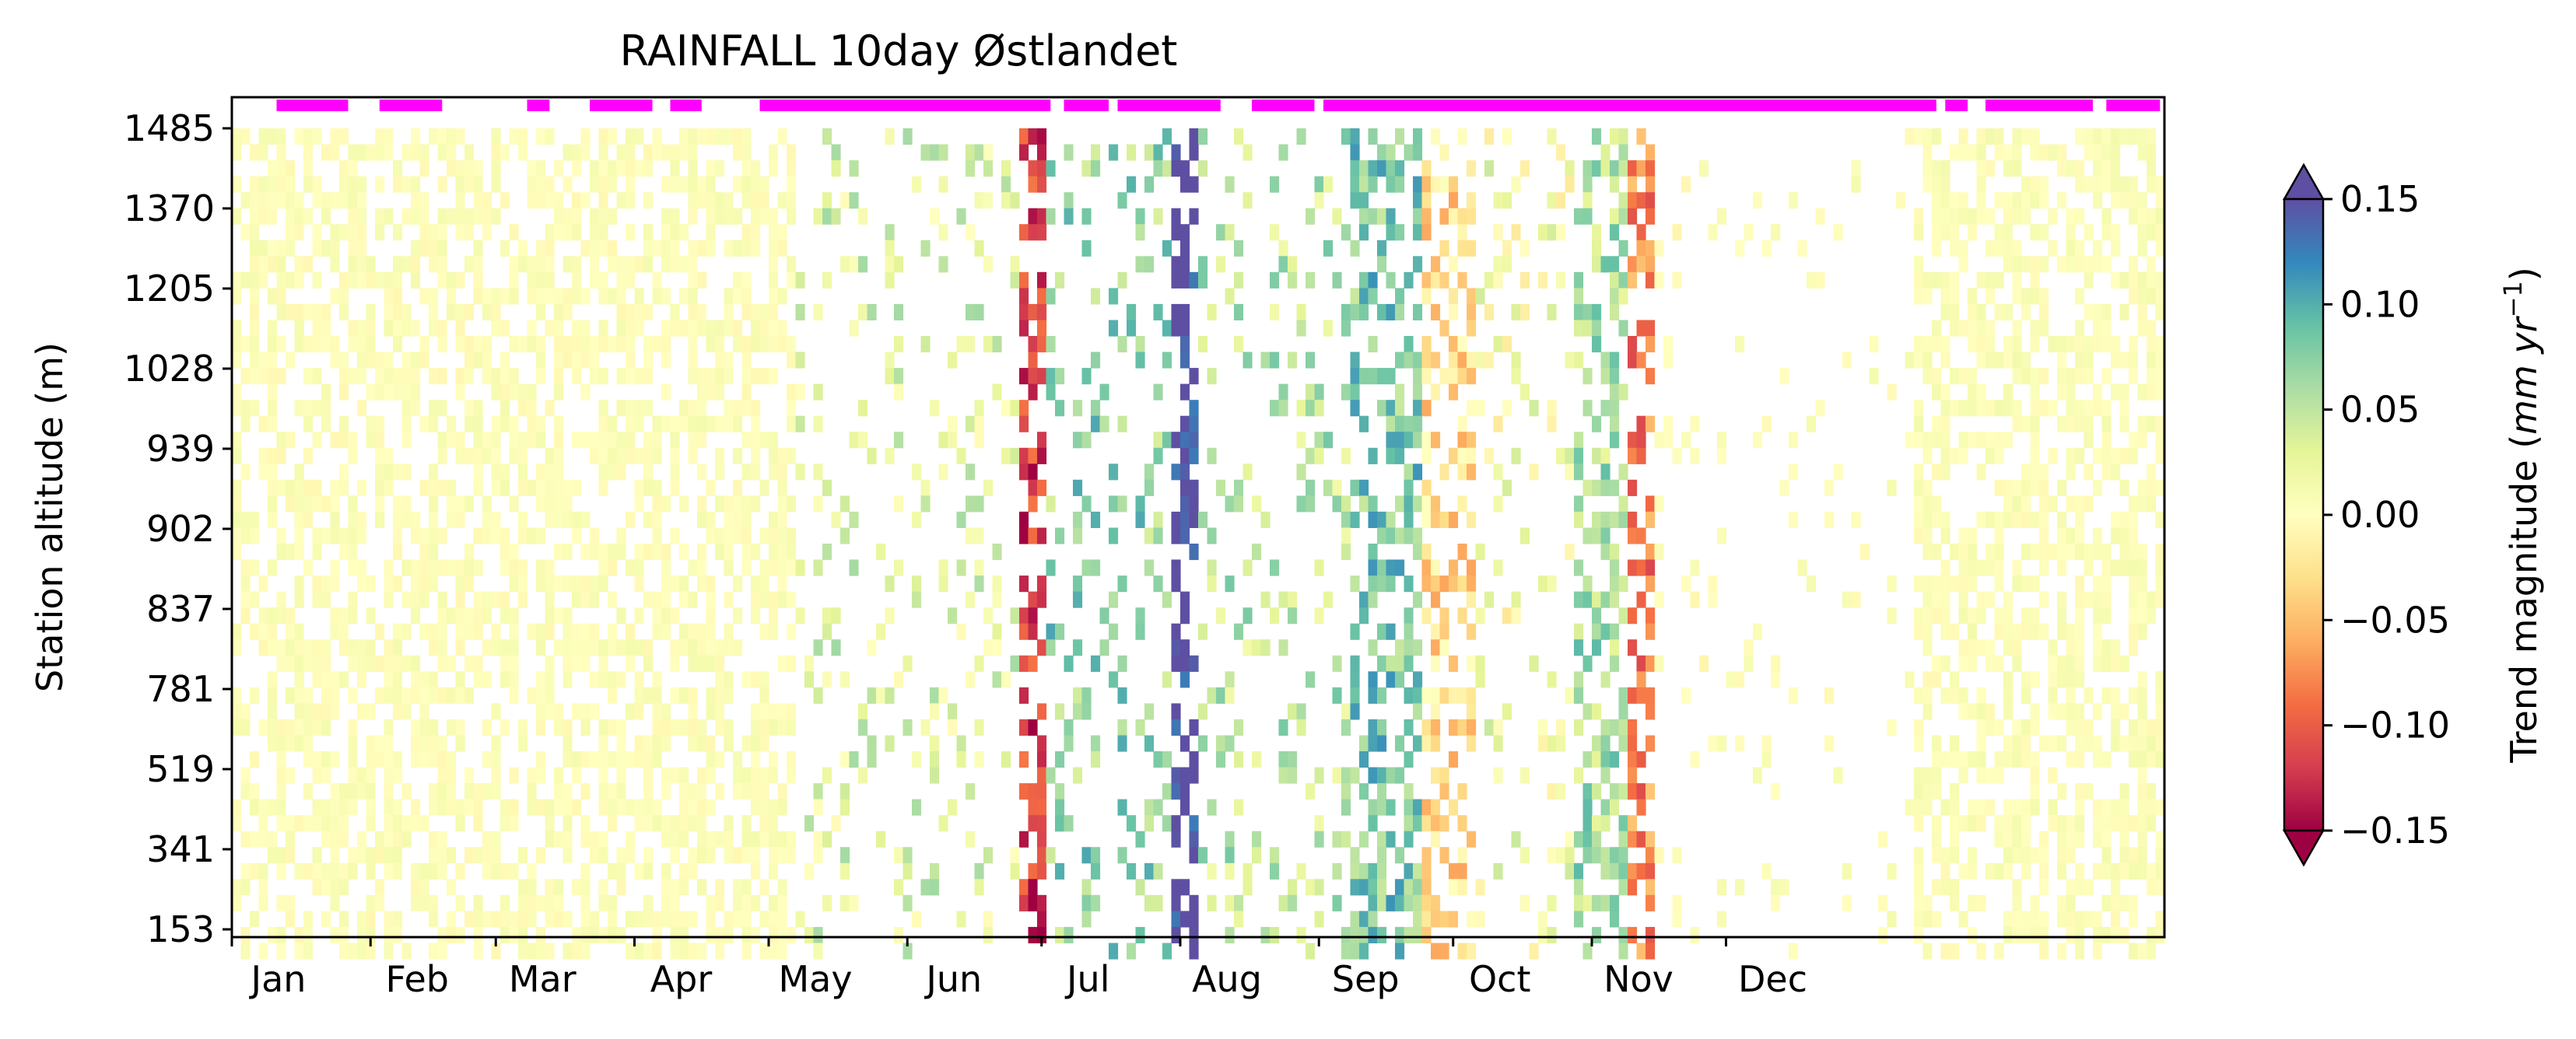 Image resolution: width=2576 pixels, height=1039 pixels. Describe the element at coordinates (2304, 182) in the screenshot. I see `colorbar-extend-max` at that location.